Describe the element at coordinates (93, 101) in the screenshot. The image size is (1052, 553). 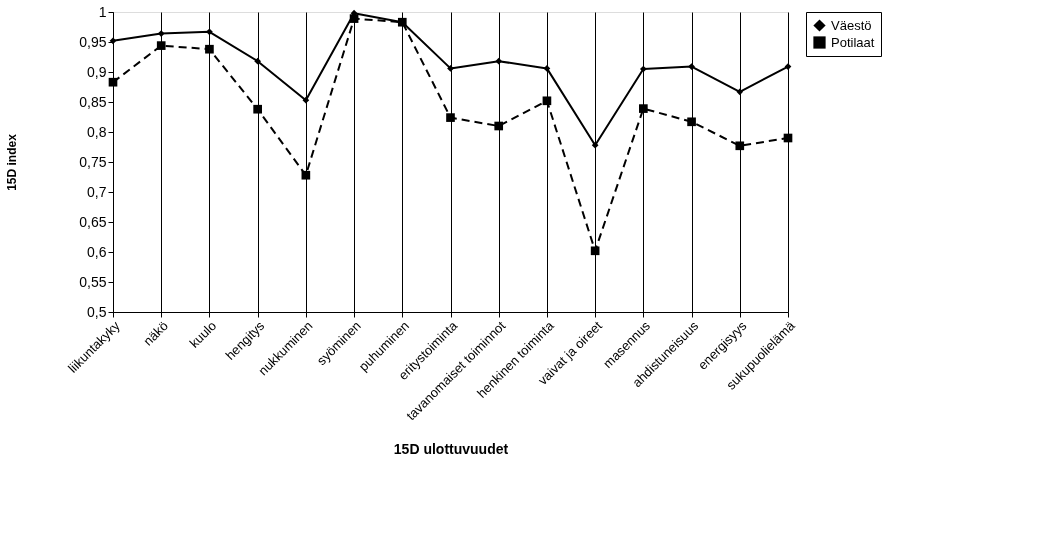
I see `y-tick-label: 0,85` at that location.